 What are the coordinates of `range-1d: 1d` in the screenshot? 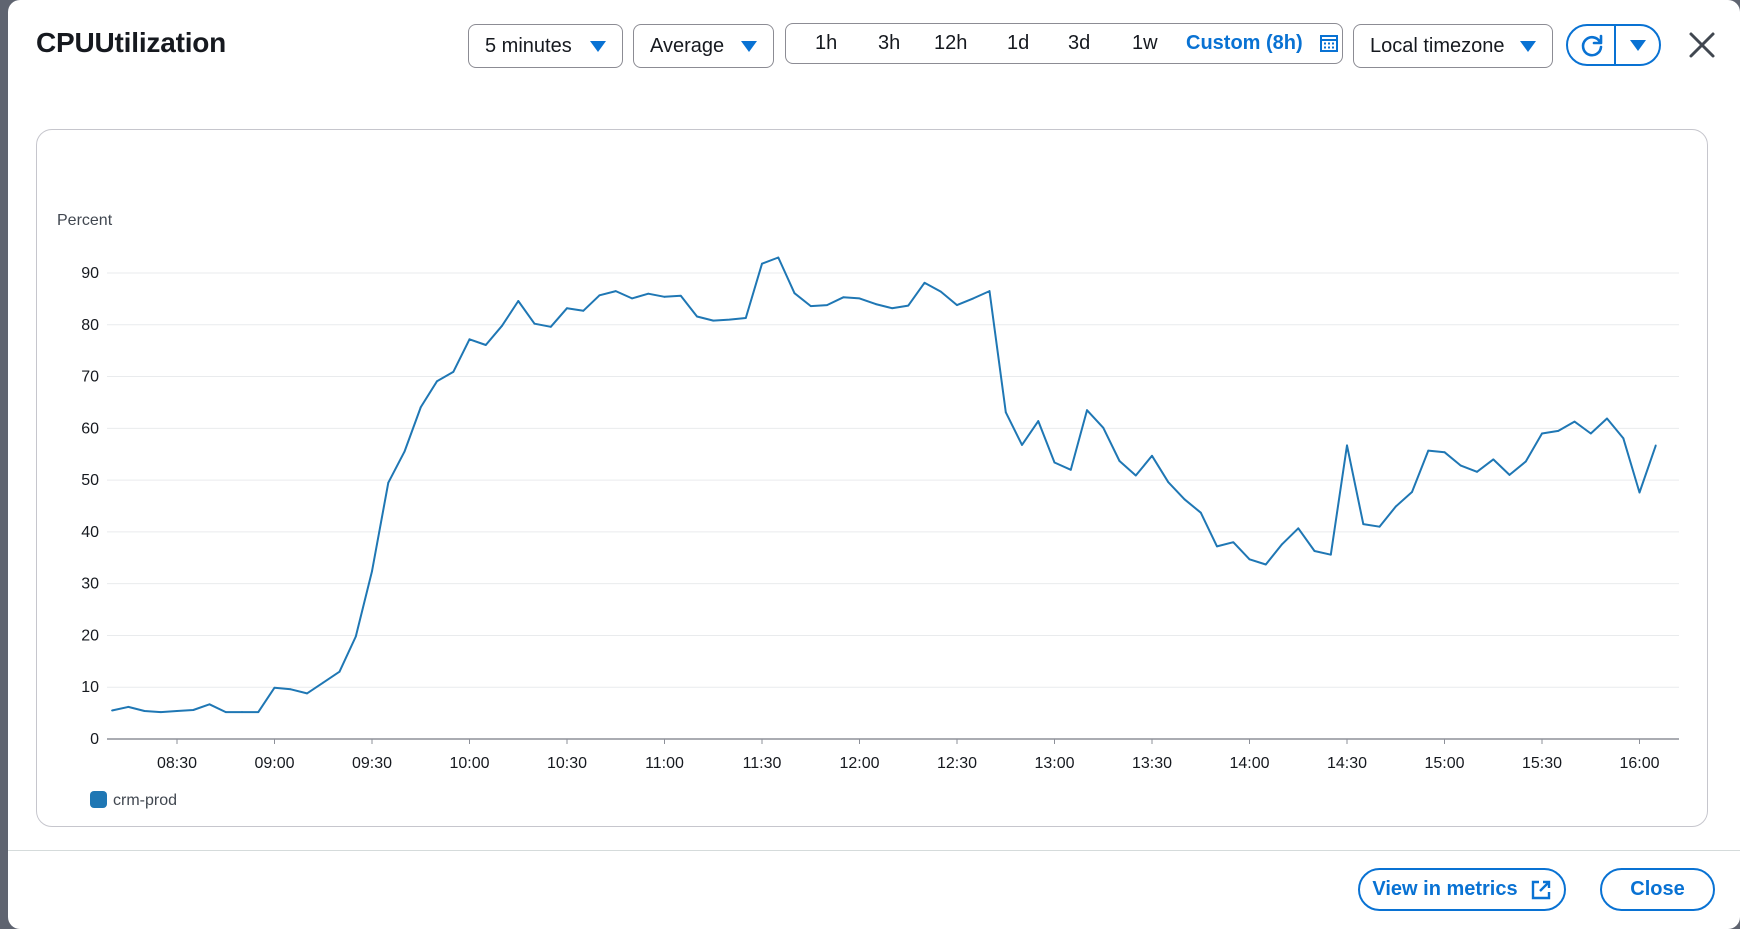 It's located at (1018, 43).